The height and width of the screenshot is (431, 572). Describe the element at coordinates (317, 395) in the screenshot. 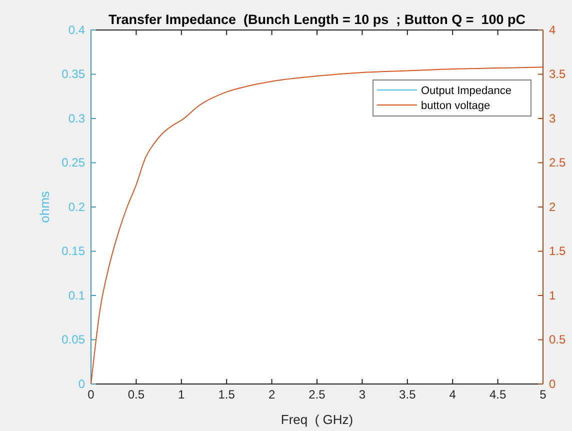

I see `x-tick-label: 2.5` at that location.